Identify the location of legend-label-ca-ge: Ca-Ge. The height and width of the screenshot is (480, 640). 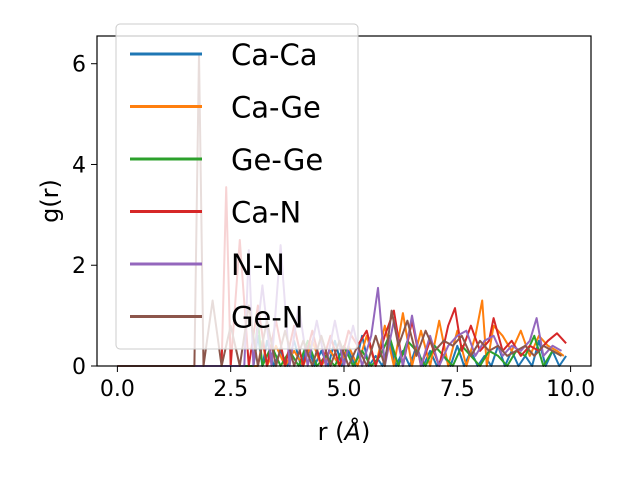
(276, 108).